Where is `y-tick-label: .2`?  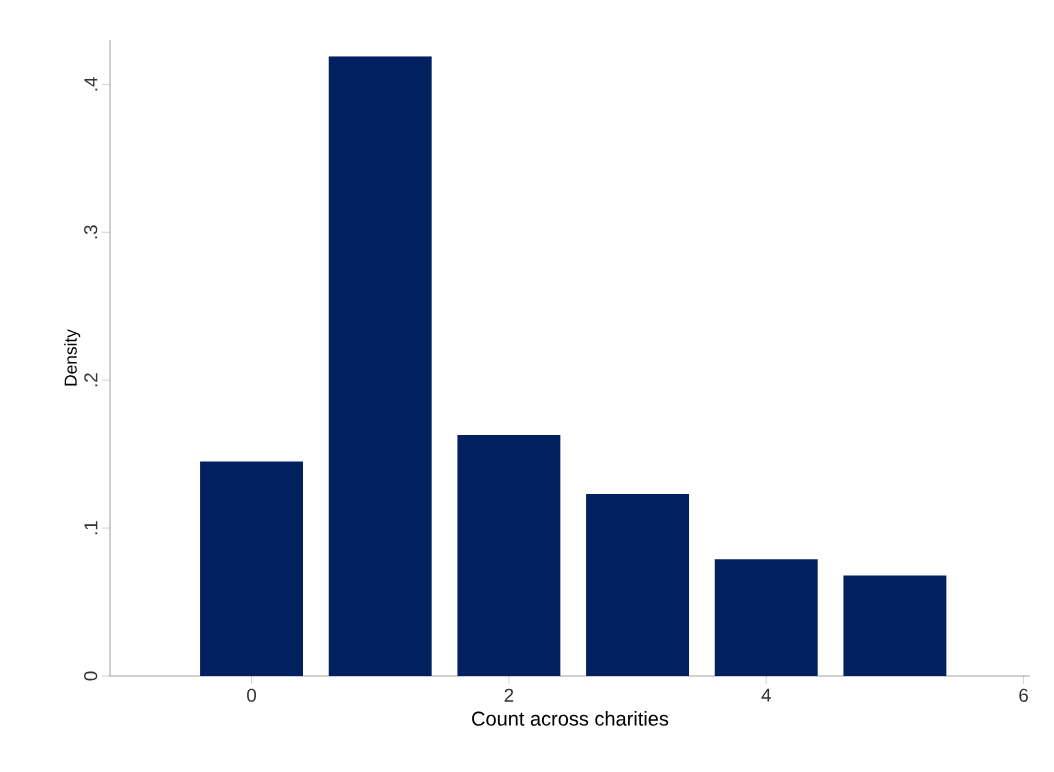 y-tick-label: .2 is located at coordinates (91, 380).